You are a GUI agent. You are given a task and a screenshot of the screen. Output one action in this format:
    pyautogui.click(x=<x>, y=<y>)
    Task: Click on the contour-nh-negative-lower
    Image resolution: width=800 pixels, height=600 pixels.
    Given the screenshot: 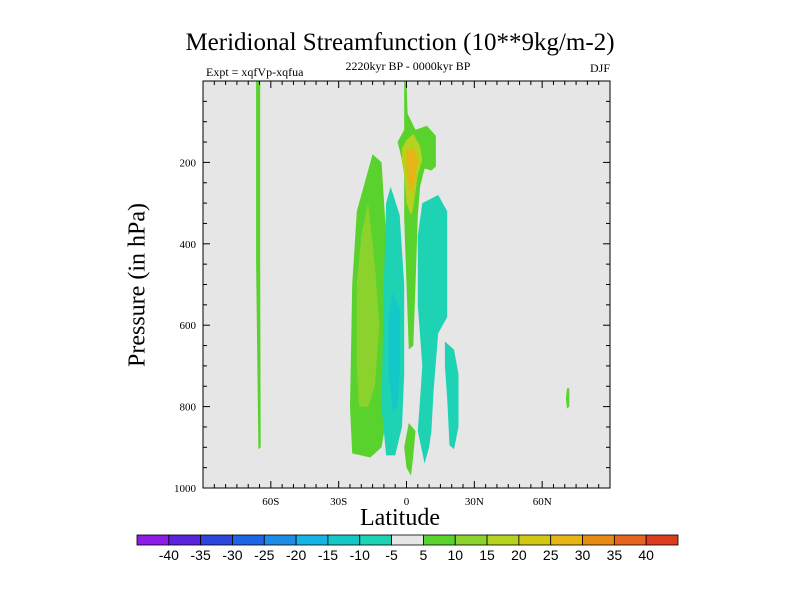 What is the action you would take?
    pyautogui.click(x=451, y=395)
    